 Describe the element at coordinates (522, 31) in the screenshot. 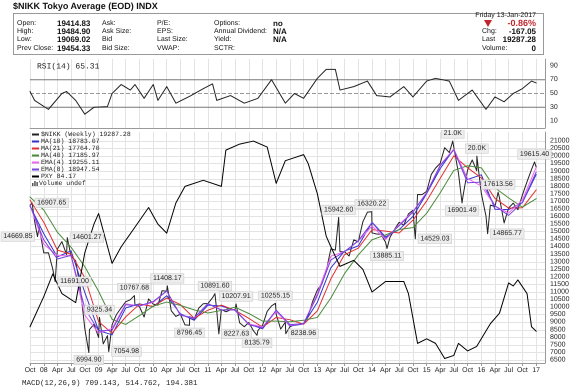

I see `text: -167.05` at that location.